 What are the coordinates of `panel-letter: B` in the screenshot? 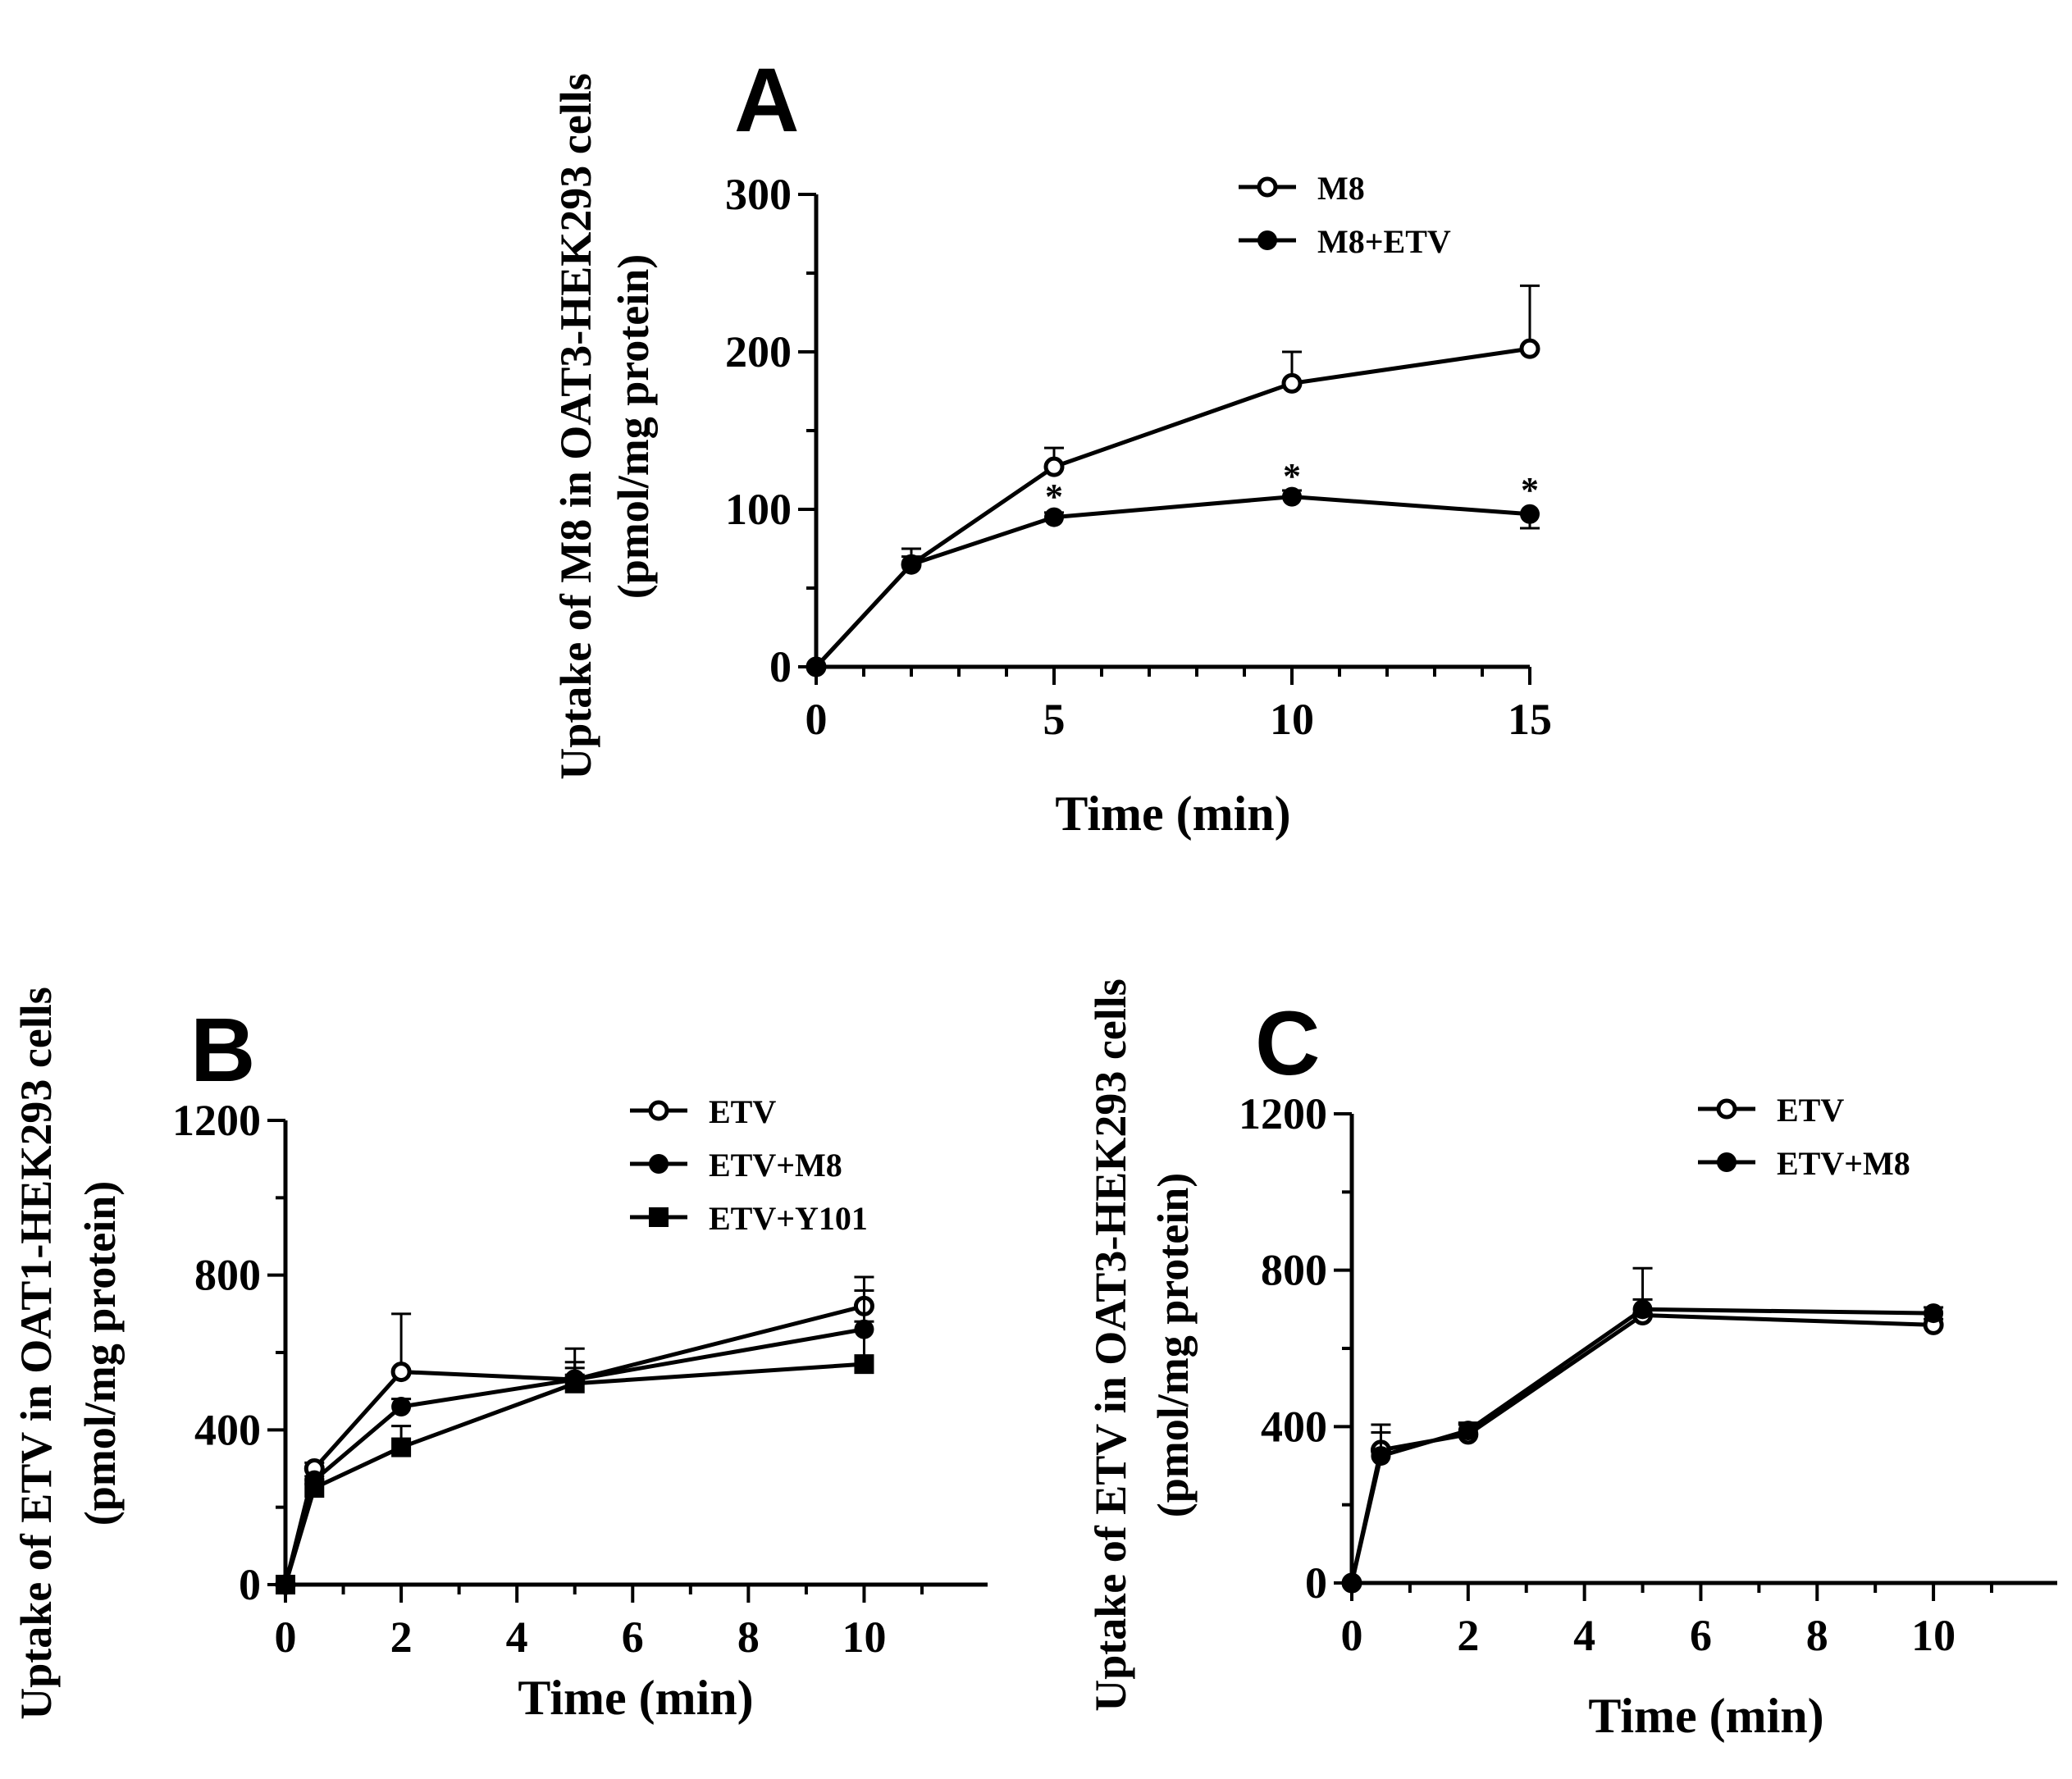 It's located at (223, 1050).